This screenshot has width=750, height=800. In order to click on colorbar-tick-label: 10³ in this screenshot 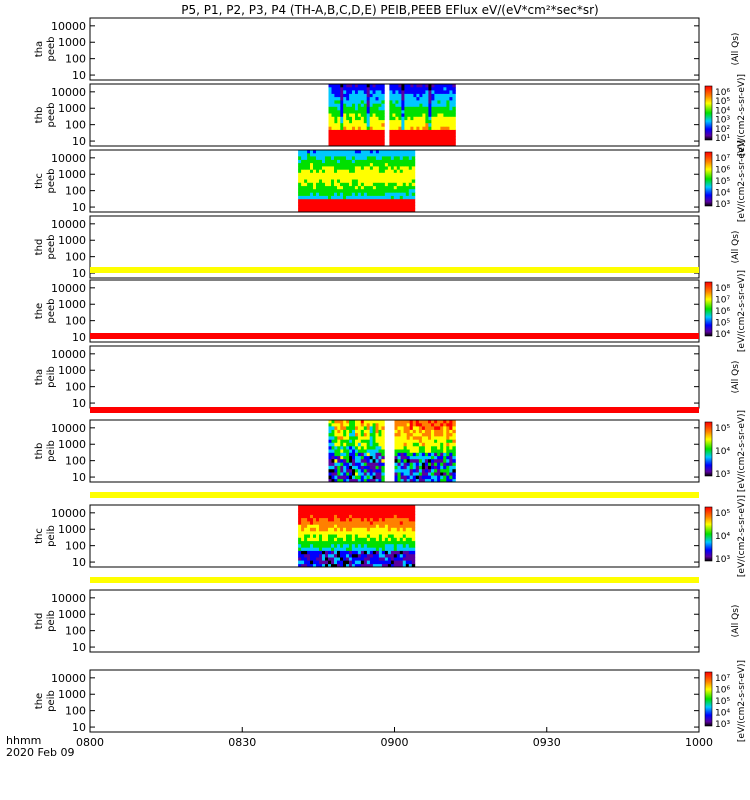, I will do `click(722, 725)`.